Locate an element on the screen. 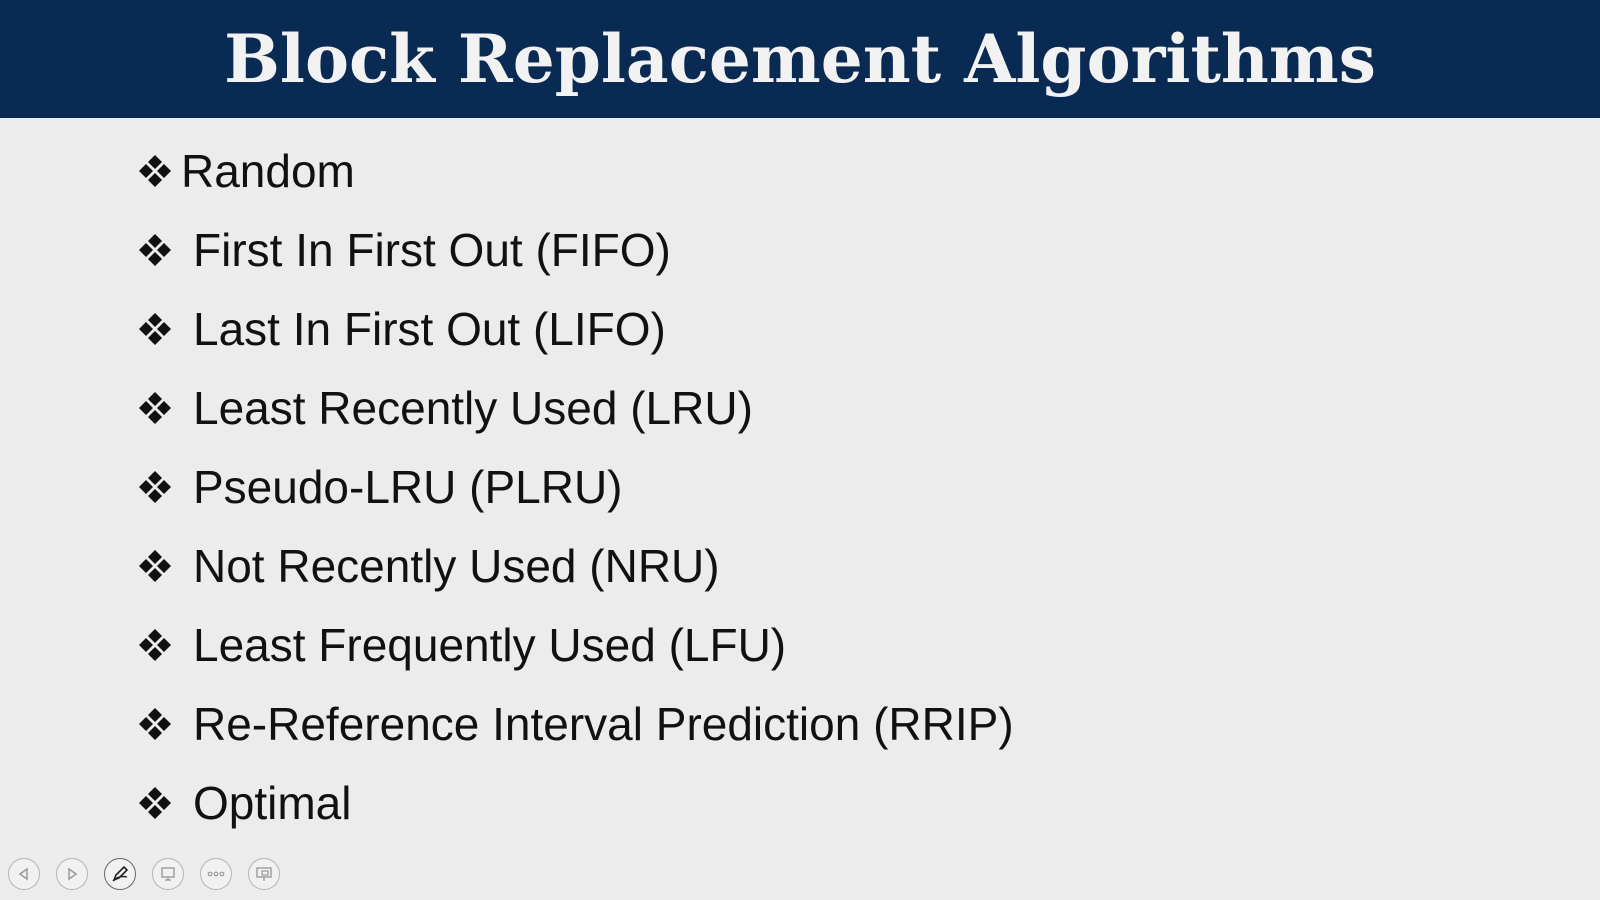  bullet-text: Pseudo-LRU (PLRU) is located at coordinates (408, 486).